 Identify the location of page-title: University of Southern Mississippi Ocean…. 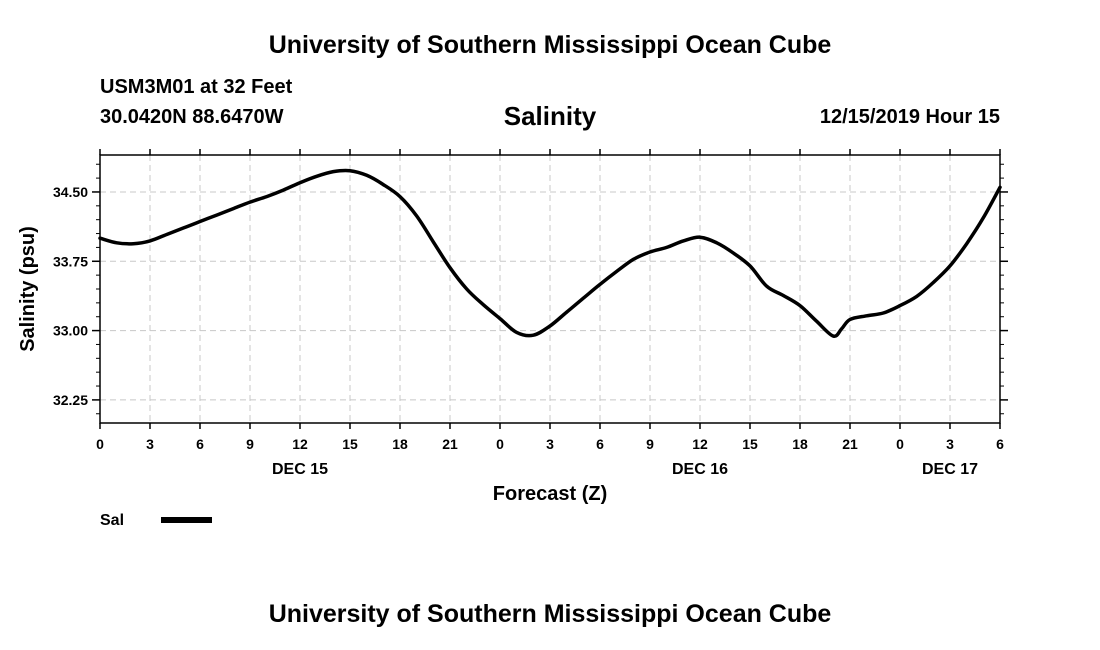
(550, 45).